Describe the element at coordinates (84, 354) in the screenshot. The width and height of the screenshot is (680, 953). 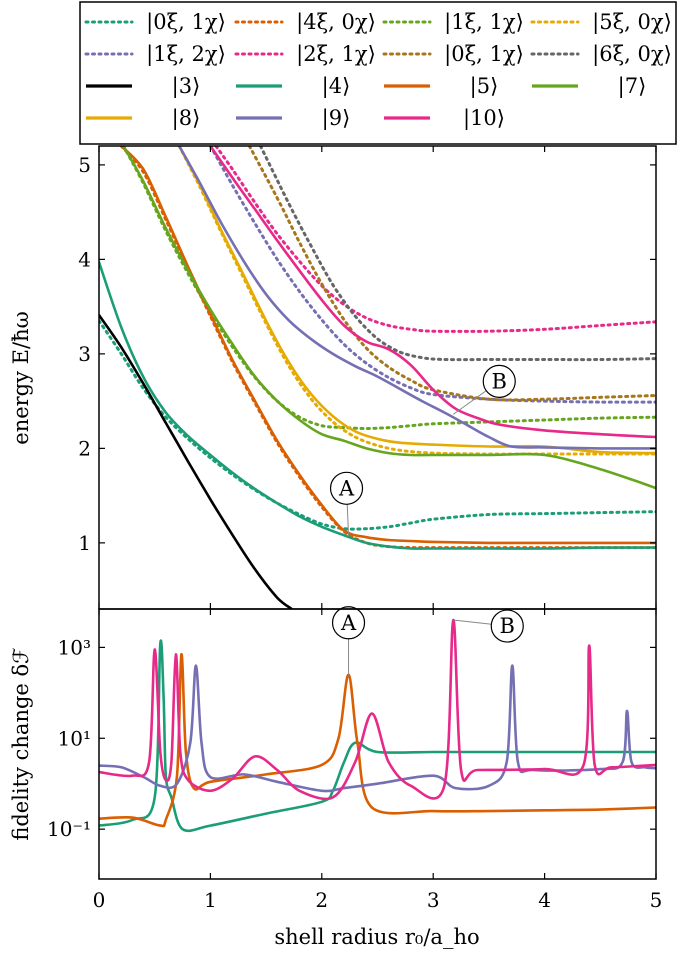
I see `energy-ytick-label: 3` at that location.